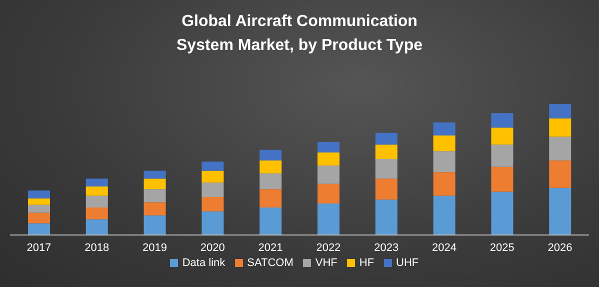 This screenshot has width=599, height=287. What do you see at coordinates (326, 263) in the screenshot?
I see `legend-label: VHF` at bounding box center [326, 263].